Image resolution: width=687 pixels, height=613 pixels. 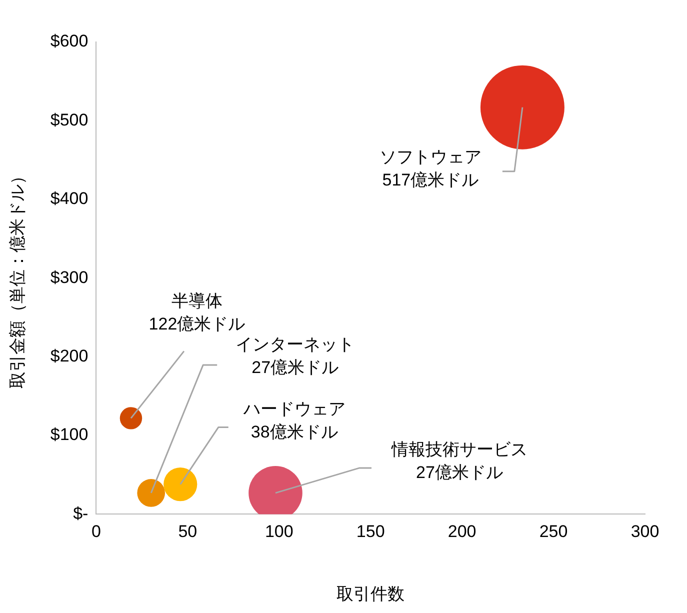 I want to click on x-tick-label: 150, so click(x=370, y=532).